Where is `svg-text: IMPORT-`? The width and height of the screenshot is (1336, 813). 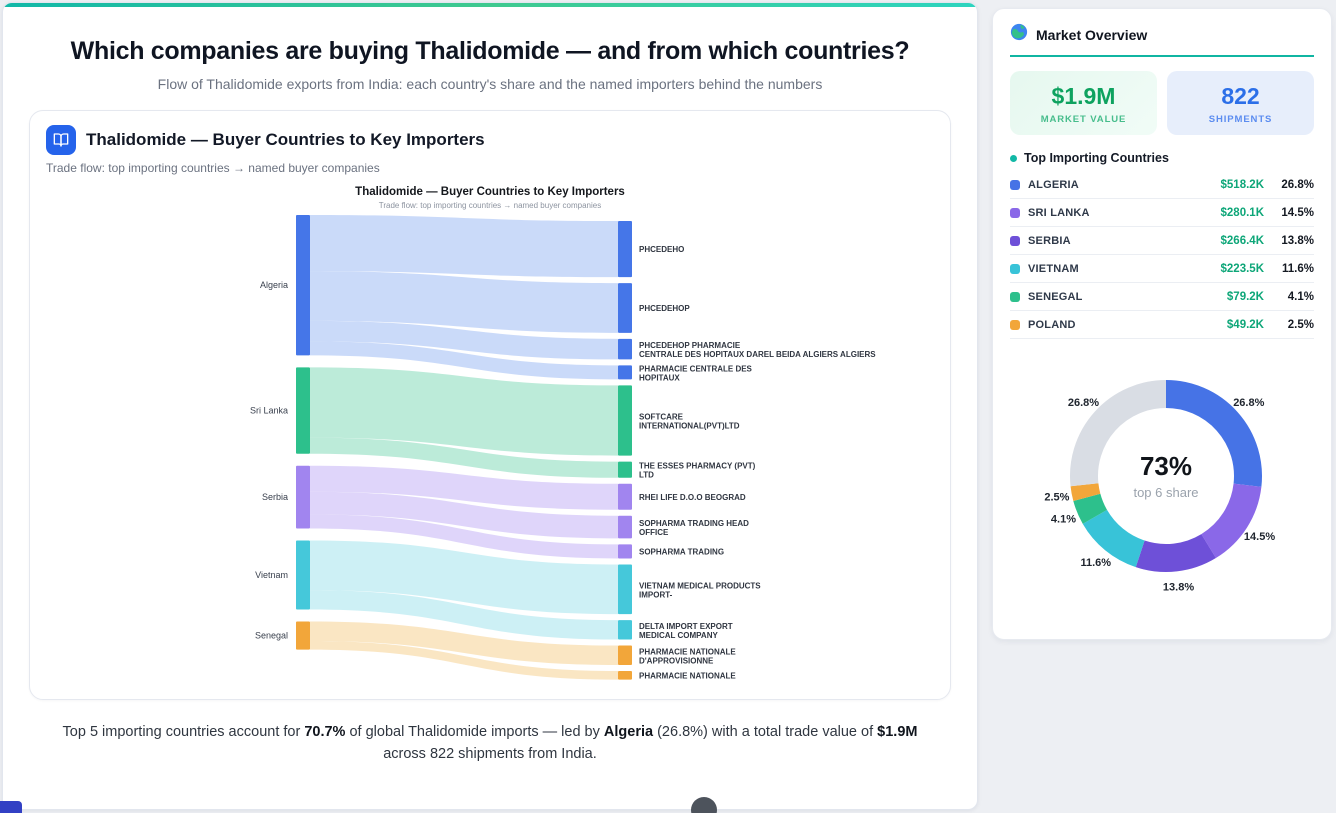 svg-text: IMPORT- is located at coordinates (656, 594).